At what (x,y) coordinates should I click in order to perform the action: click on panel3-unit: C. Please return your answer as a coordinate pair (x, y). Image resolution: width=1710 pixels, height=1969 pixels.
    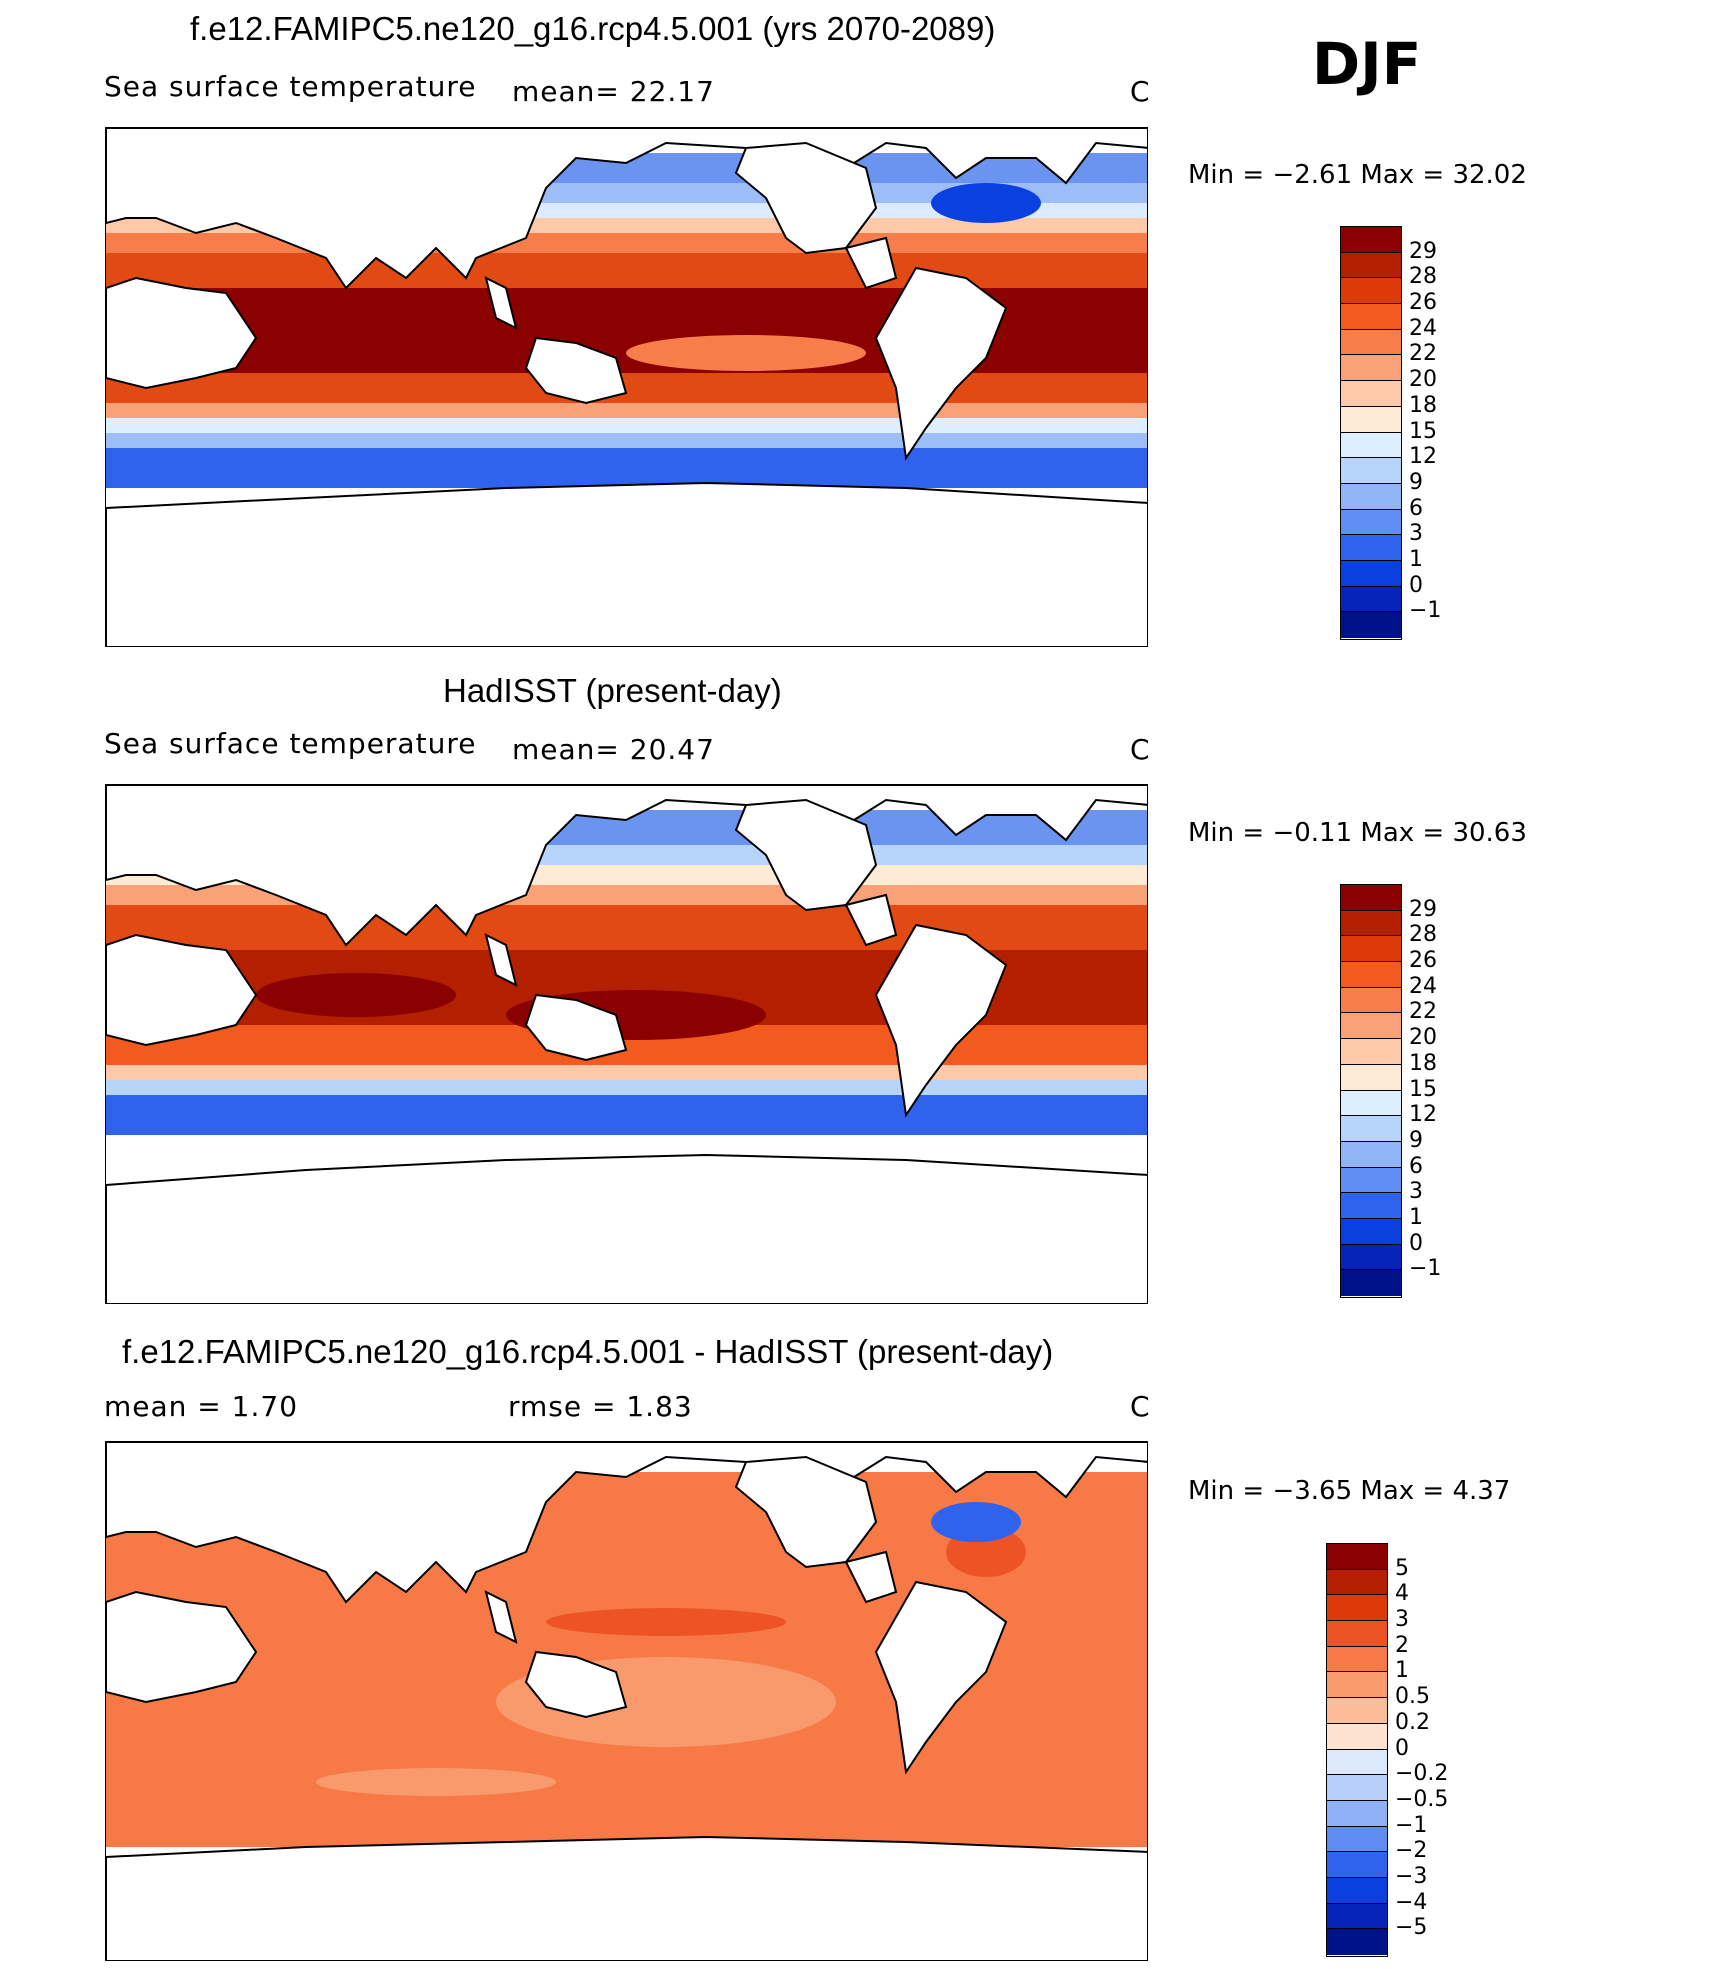
    Looking at the image, I should click on (1140, 1406).